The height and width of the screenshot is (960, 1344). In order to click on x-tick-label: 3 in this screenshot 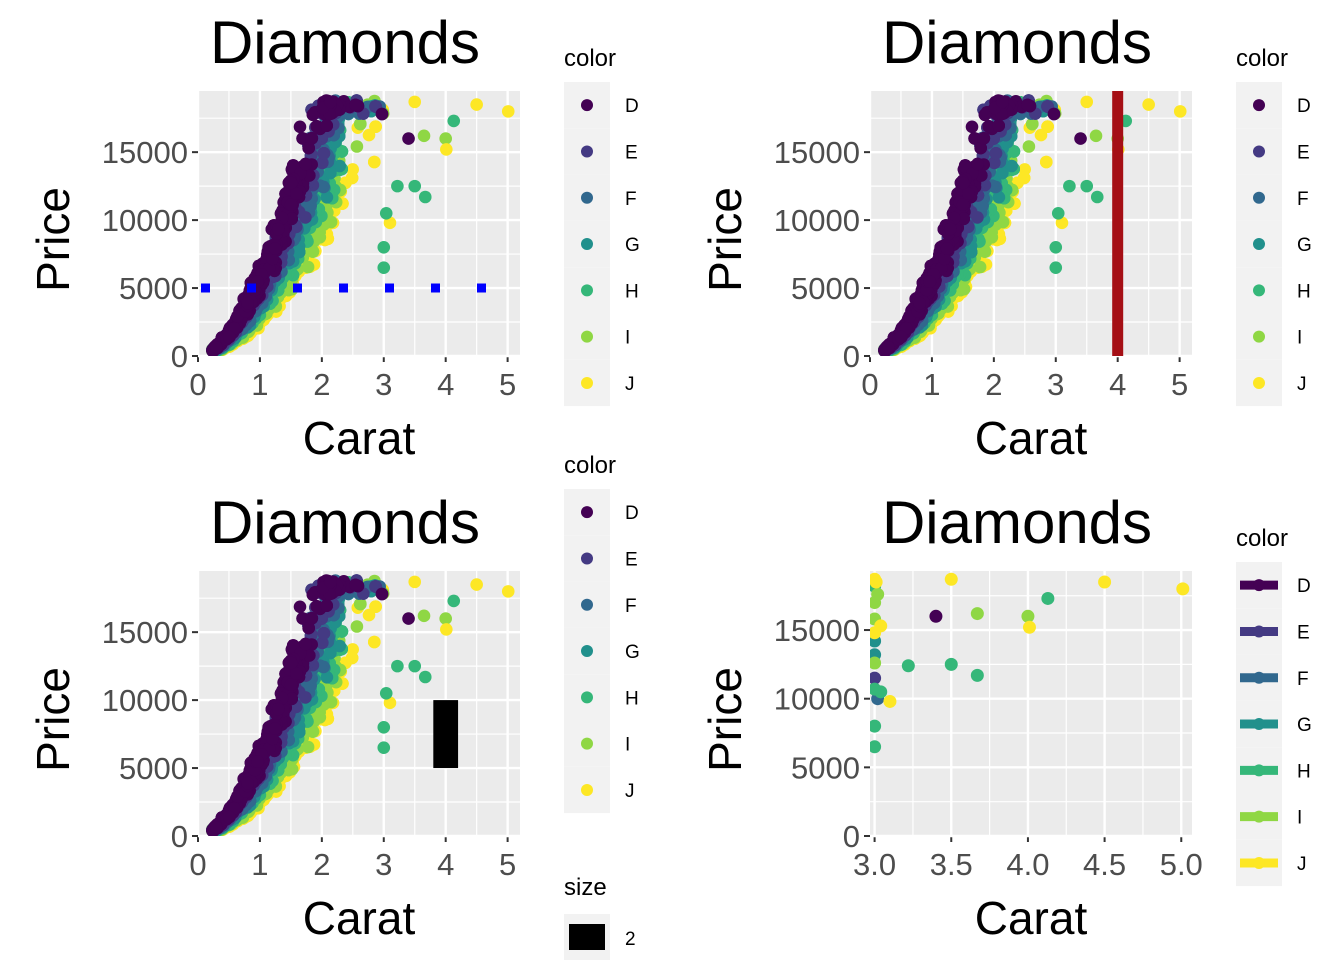, I will do `click(383, 384)`.